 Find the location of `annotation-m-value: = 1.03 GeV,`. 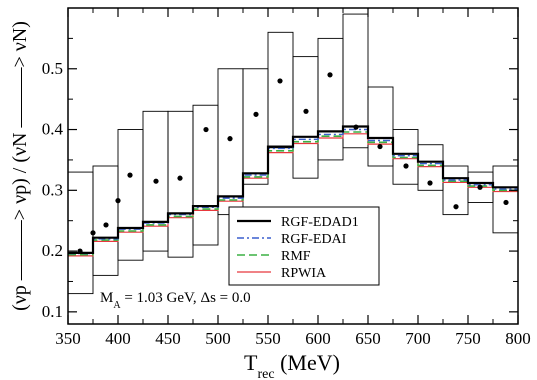

annotation-m-value: = 1.03 GeV, is located at coordinates (161, 298).